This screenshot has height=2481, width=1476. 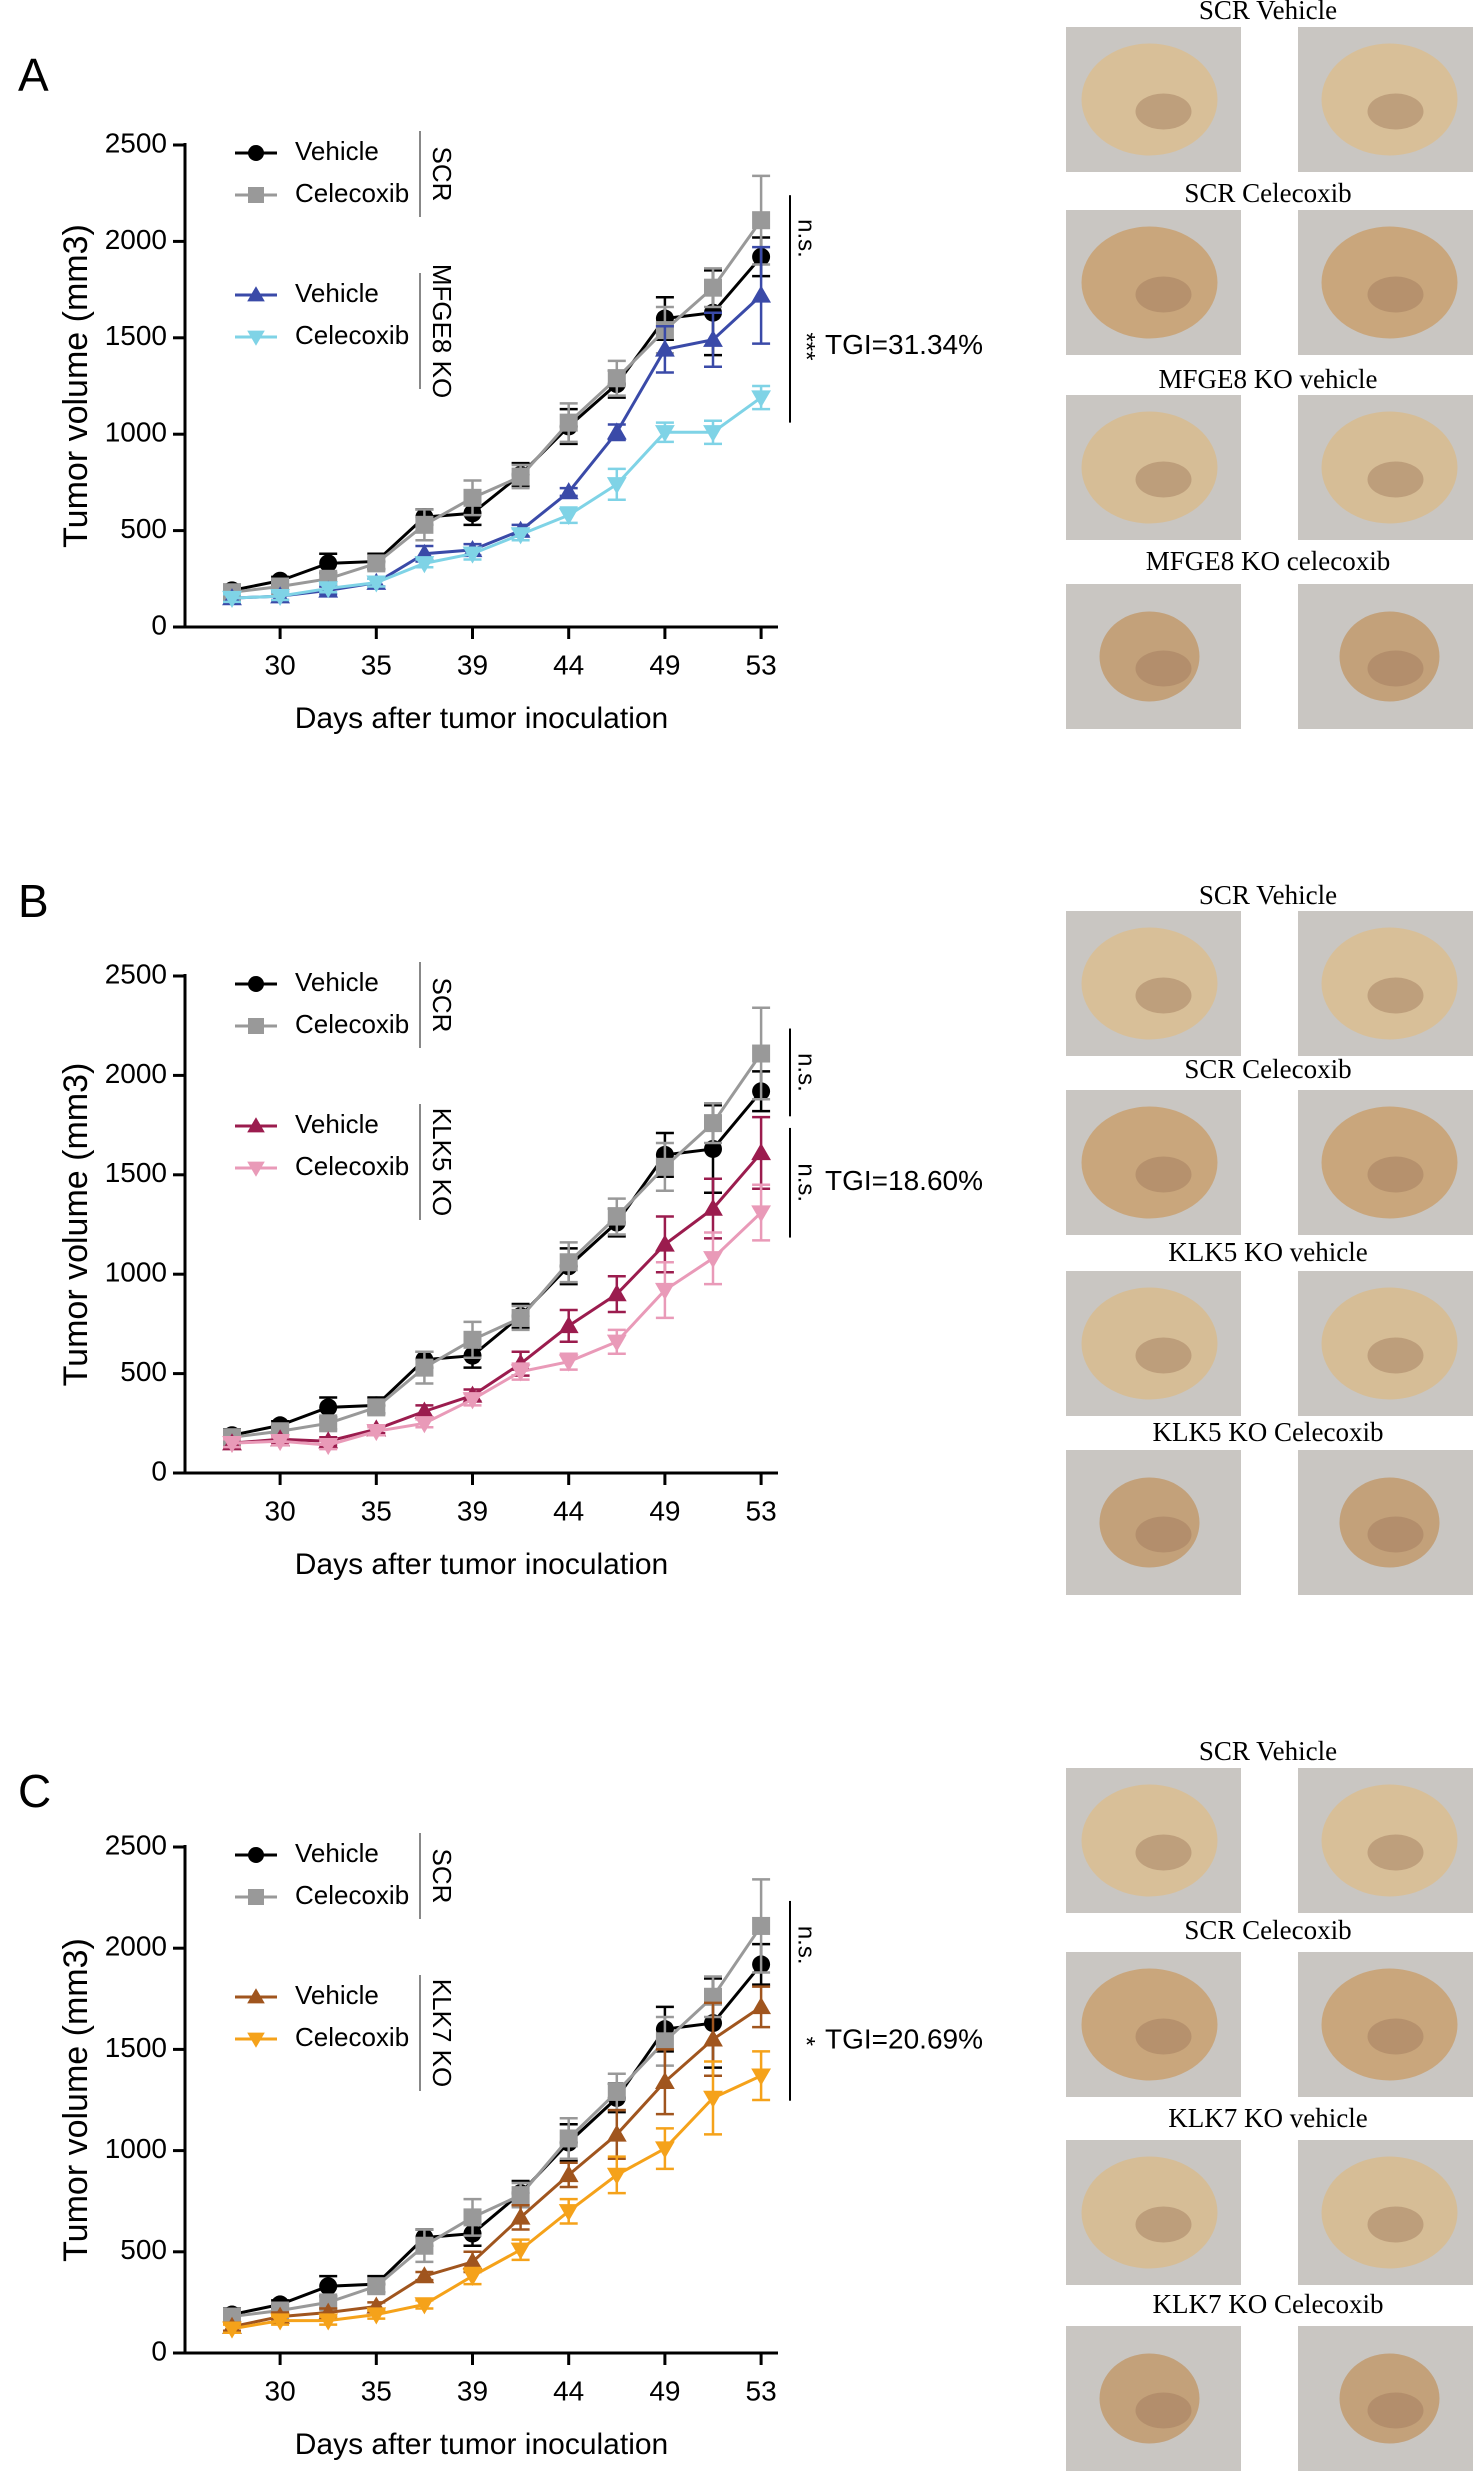 I want to click on y-tick-label: 500, so click(x=143, y=2249).